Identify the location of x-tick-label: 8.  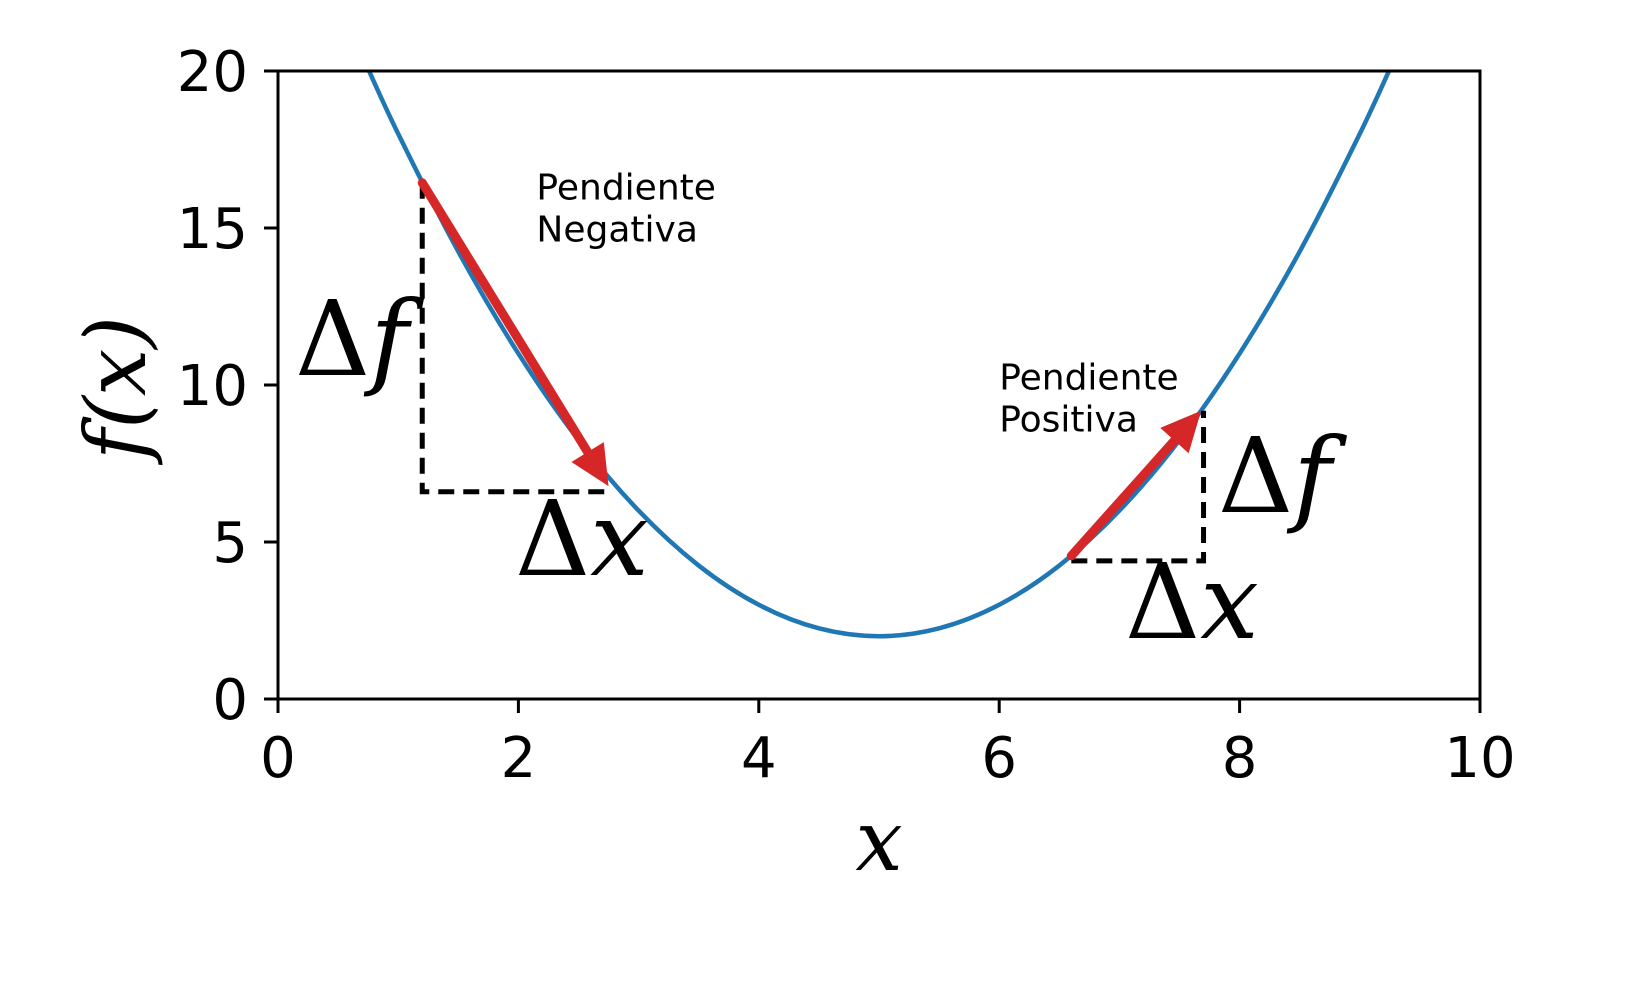
(1240, 758).